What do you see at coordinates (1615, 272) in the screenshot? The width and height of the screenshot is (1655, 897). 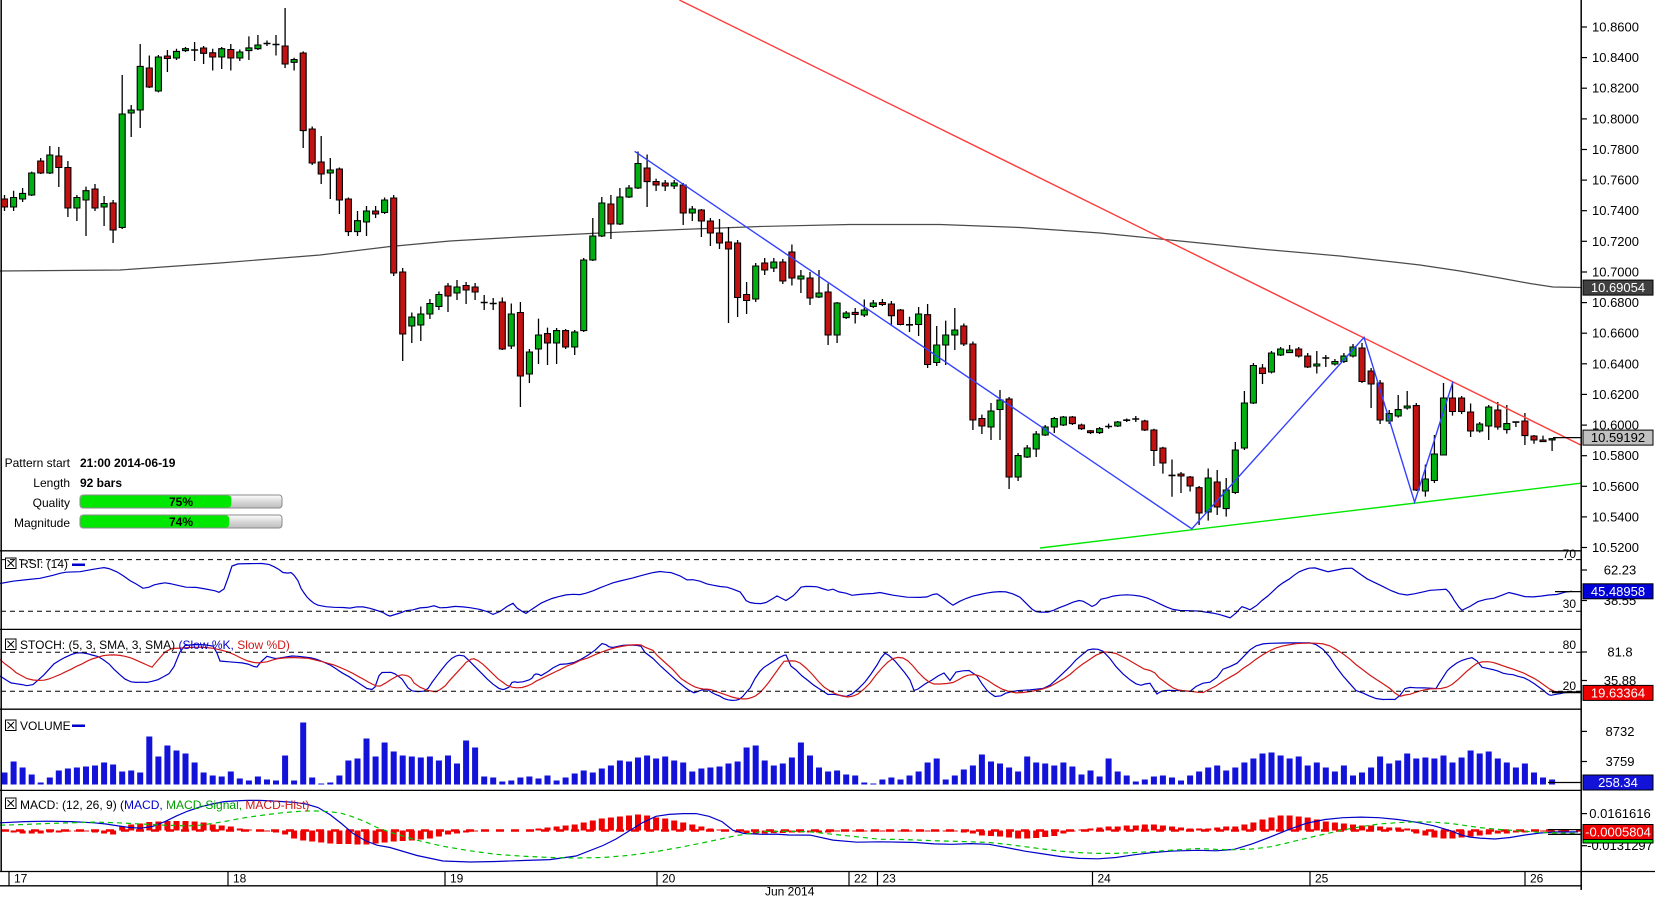 I see `svg-text: 10.7000` at bounding box center [1615, 272].